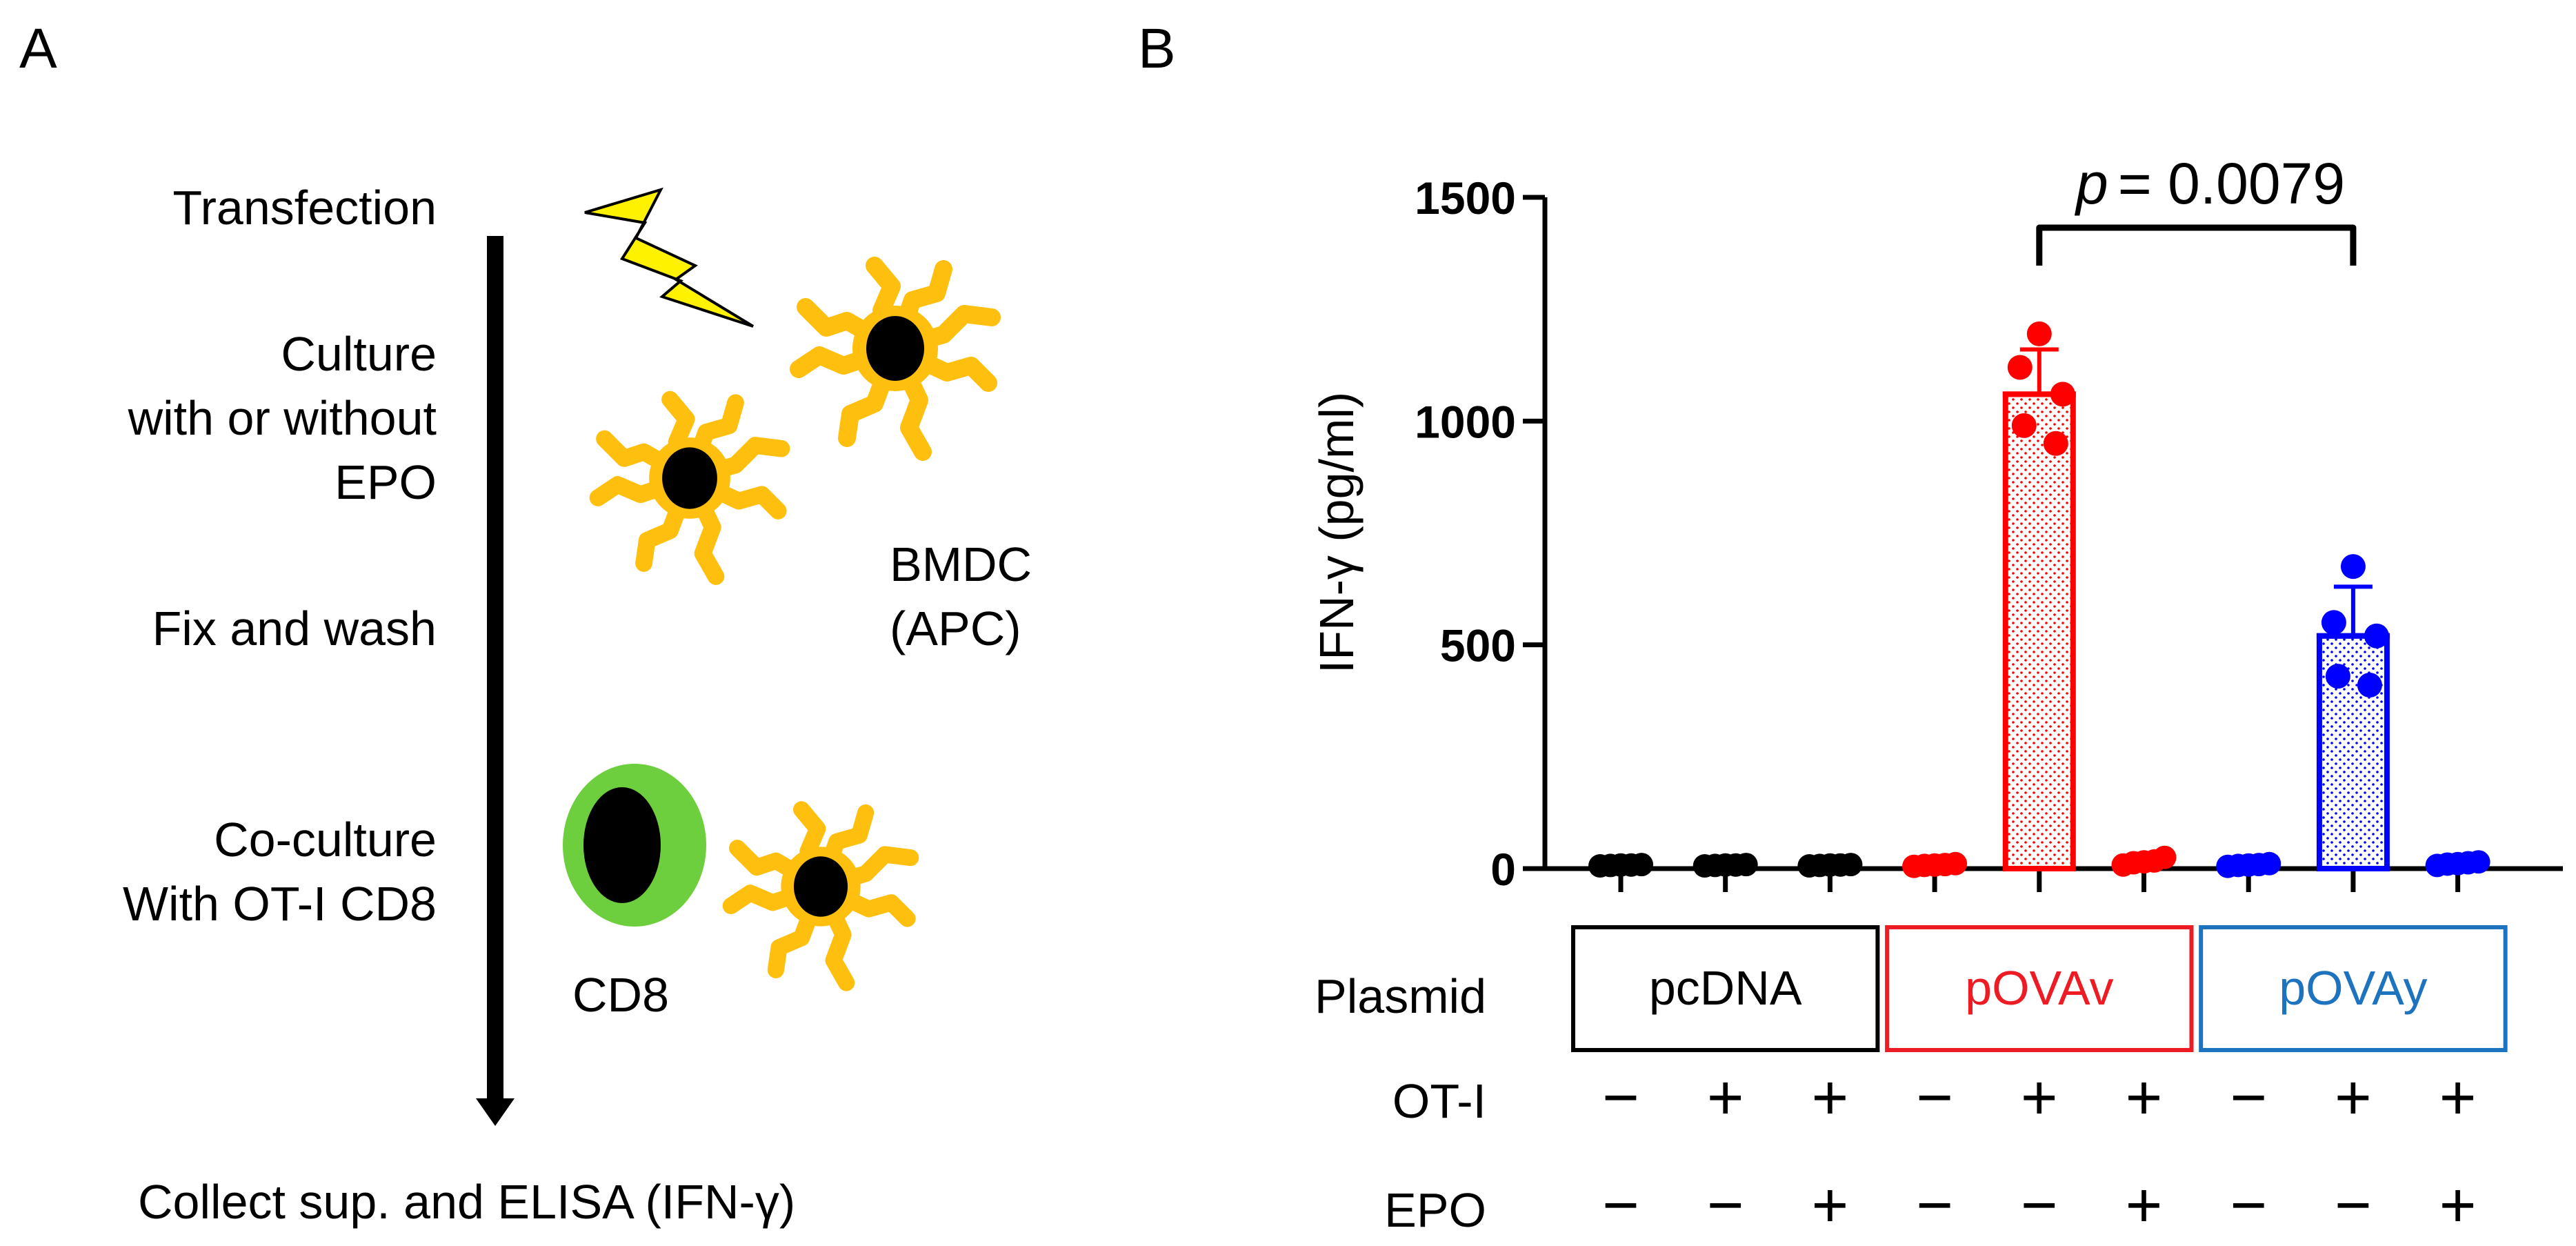  I want to click on step-collect: Collect sup. and ELISA (IFN-γ), so click(466, 1202).